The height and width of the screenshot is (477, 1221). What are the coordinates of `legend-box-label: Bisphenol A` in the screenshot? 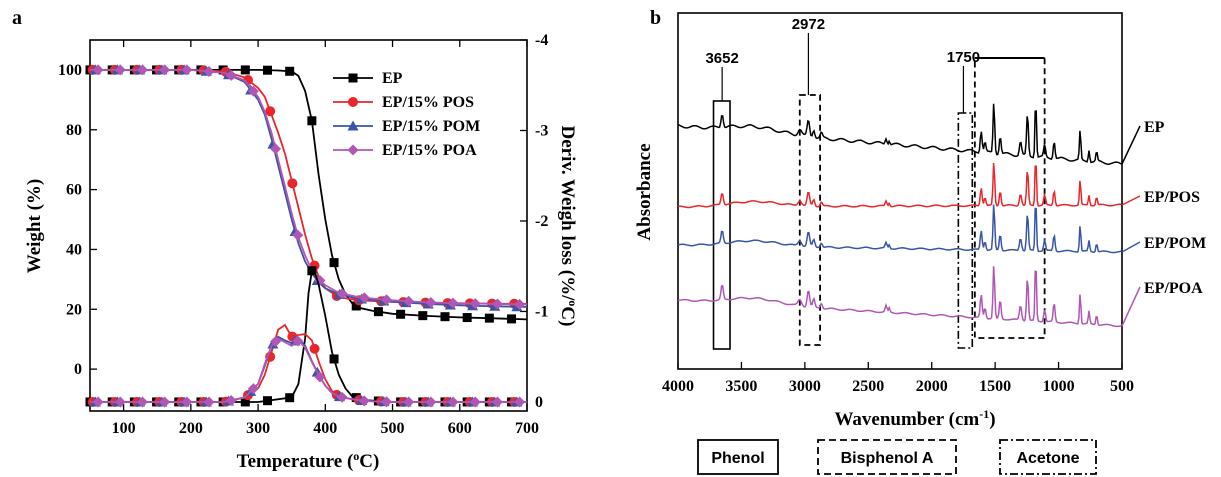 It's located at (887, 458).